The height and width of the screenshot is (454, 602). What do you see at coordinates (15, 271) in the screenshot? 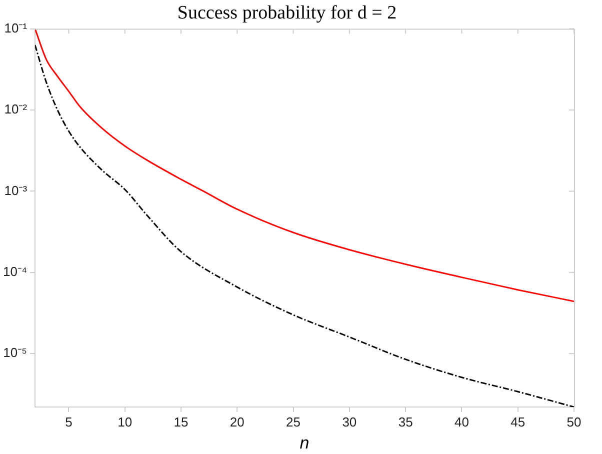
I see `y-tick-label: 10⁻⁴` at bounding box center [15, 271].